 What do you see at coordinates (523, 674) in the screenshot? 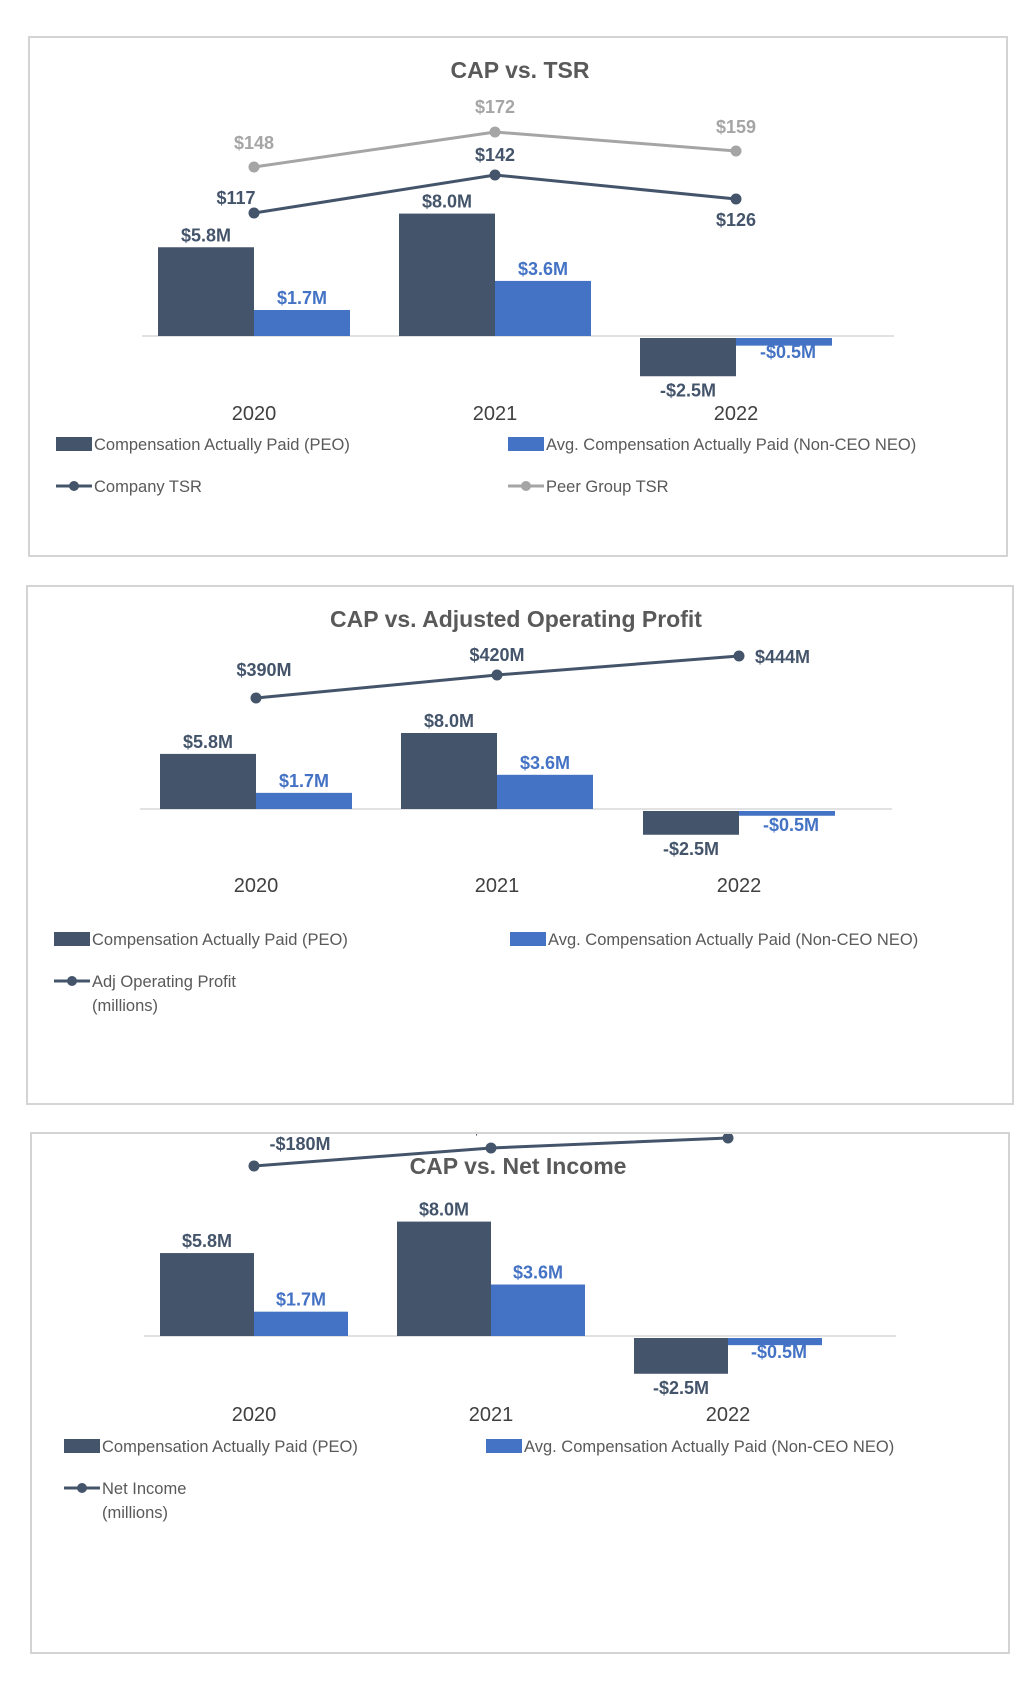
I see `lines-group: $390M $420M $444M` at bounding box center [523, 674].